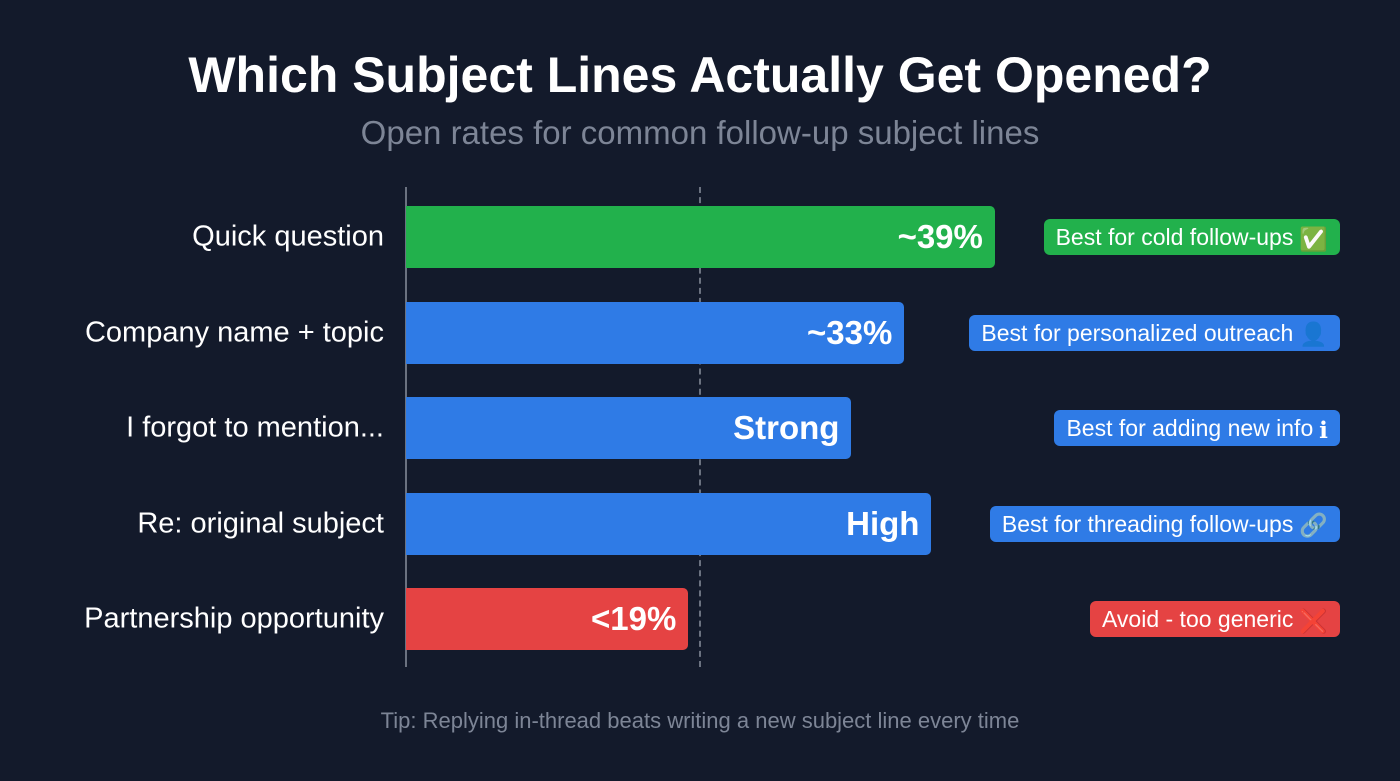 This screenshot has width=1400, height=781. Describe the element at coordinates (1174, 237) in the screenshot. I see `annotation-text: Best for cold follow-ups` at that location.